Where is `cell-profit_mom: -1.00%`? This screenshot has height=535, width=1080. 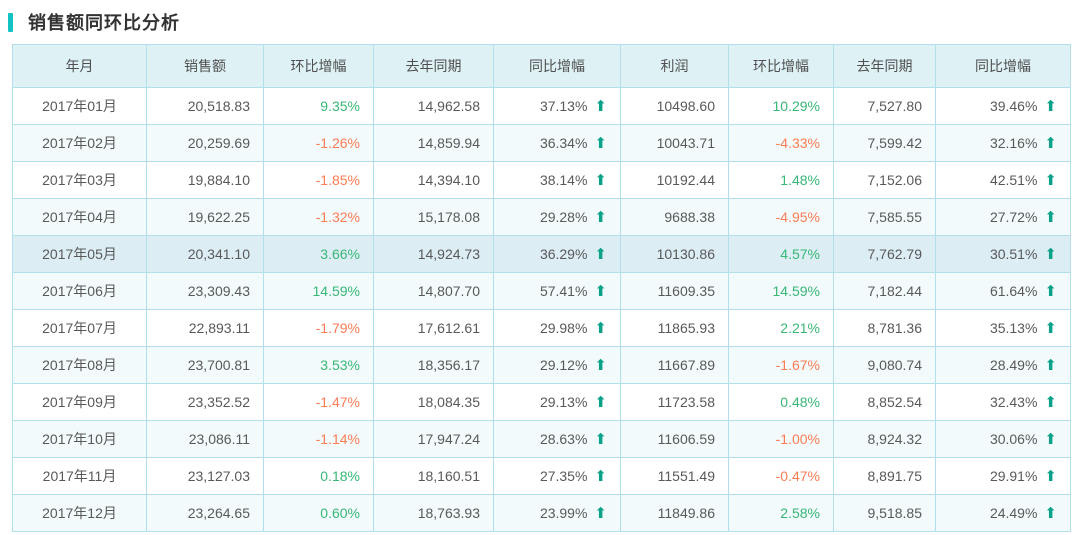 cell-profit_mom: -1.00% is located at coordinates (781, 439).